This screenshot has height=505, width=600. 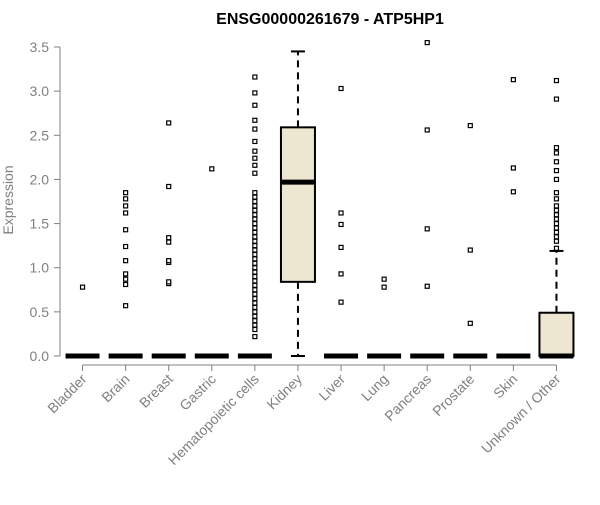 I want to click on box-group, so click(x=556, y=304).